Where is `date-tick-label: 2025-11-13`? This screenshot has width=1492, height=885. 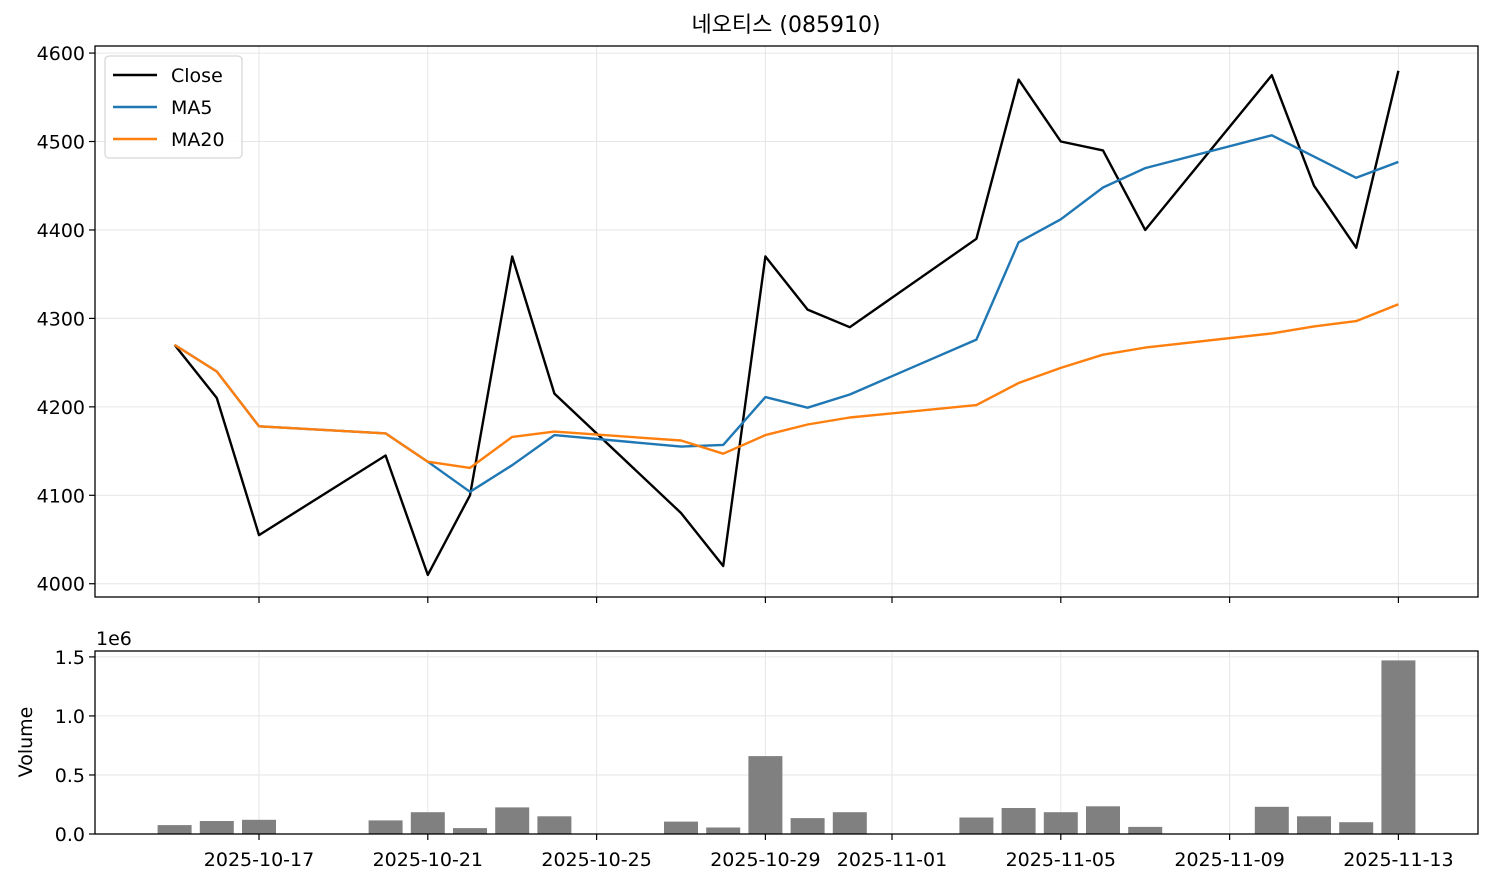
date-tick-label: 2025-11-13 is located at coordinates (1398, 860).